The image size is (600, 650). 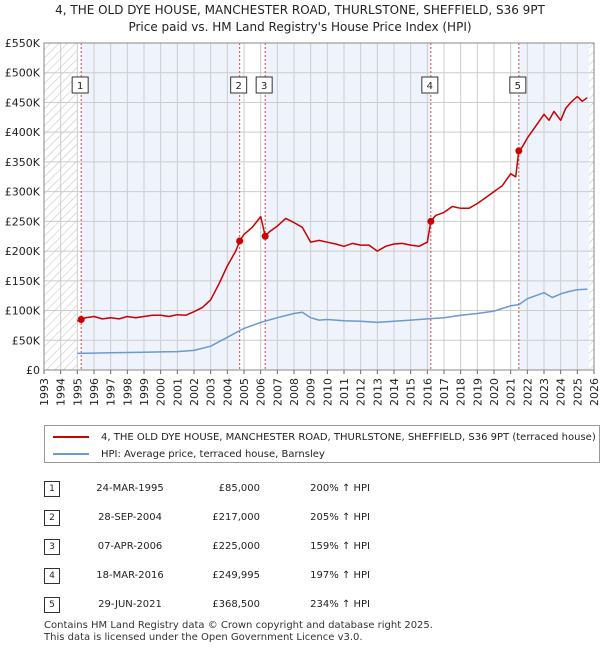 What do you see at coordinates (23, 73) in the screenshot?
I see `y-tick-label: £500K` at bounding box center [23, 73].